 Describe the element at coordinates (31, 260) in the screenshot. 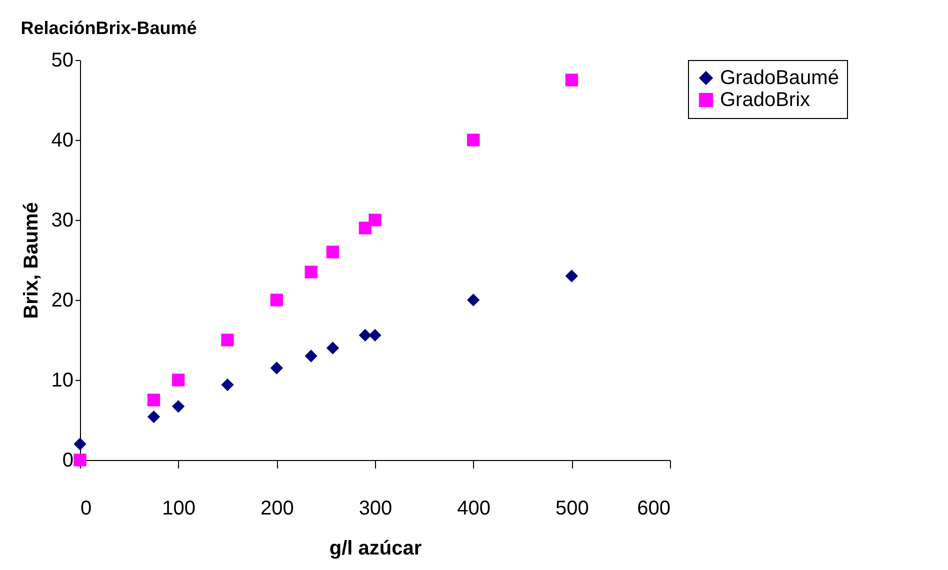

I see `y-axis-title: Brix, Baumé` at that location.